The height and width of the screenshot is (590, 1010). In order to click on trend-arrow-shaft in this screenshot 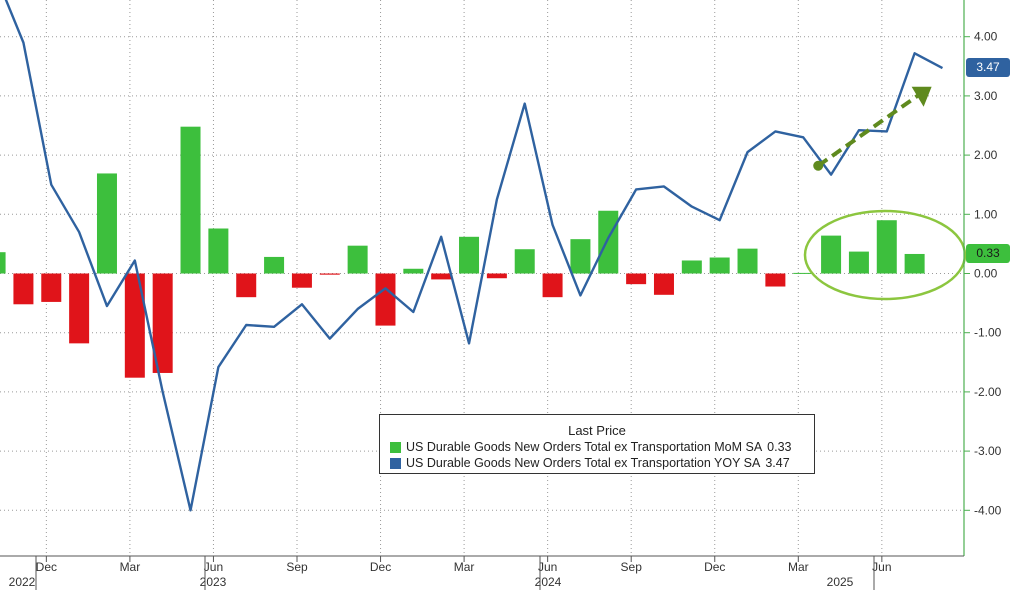, I will do `click(868, 131)`.